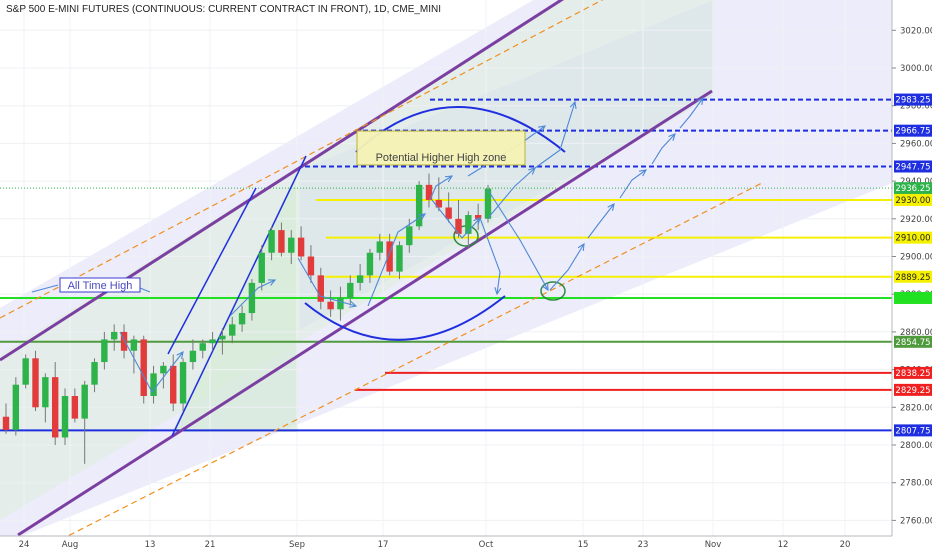 The width and height of the screenshot is (932, 550). Describe the element at coordinates (70, 545) in the screenshot. I see `x-tick-label: Aug` at that location.